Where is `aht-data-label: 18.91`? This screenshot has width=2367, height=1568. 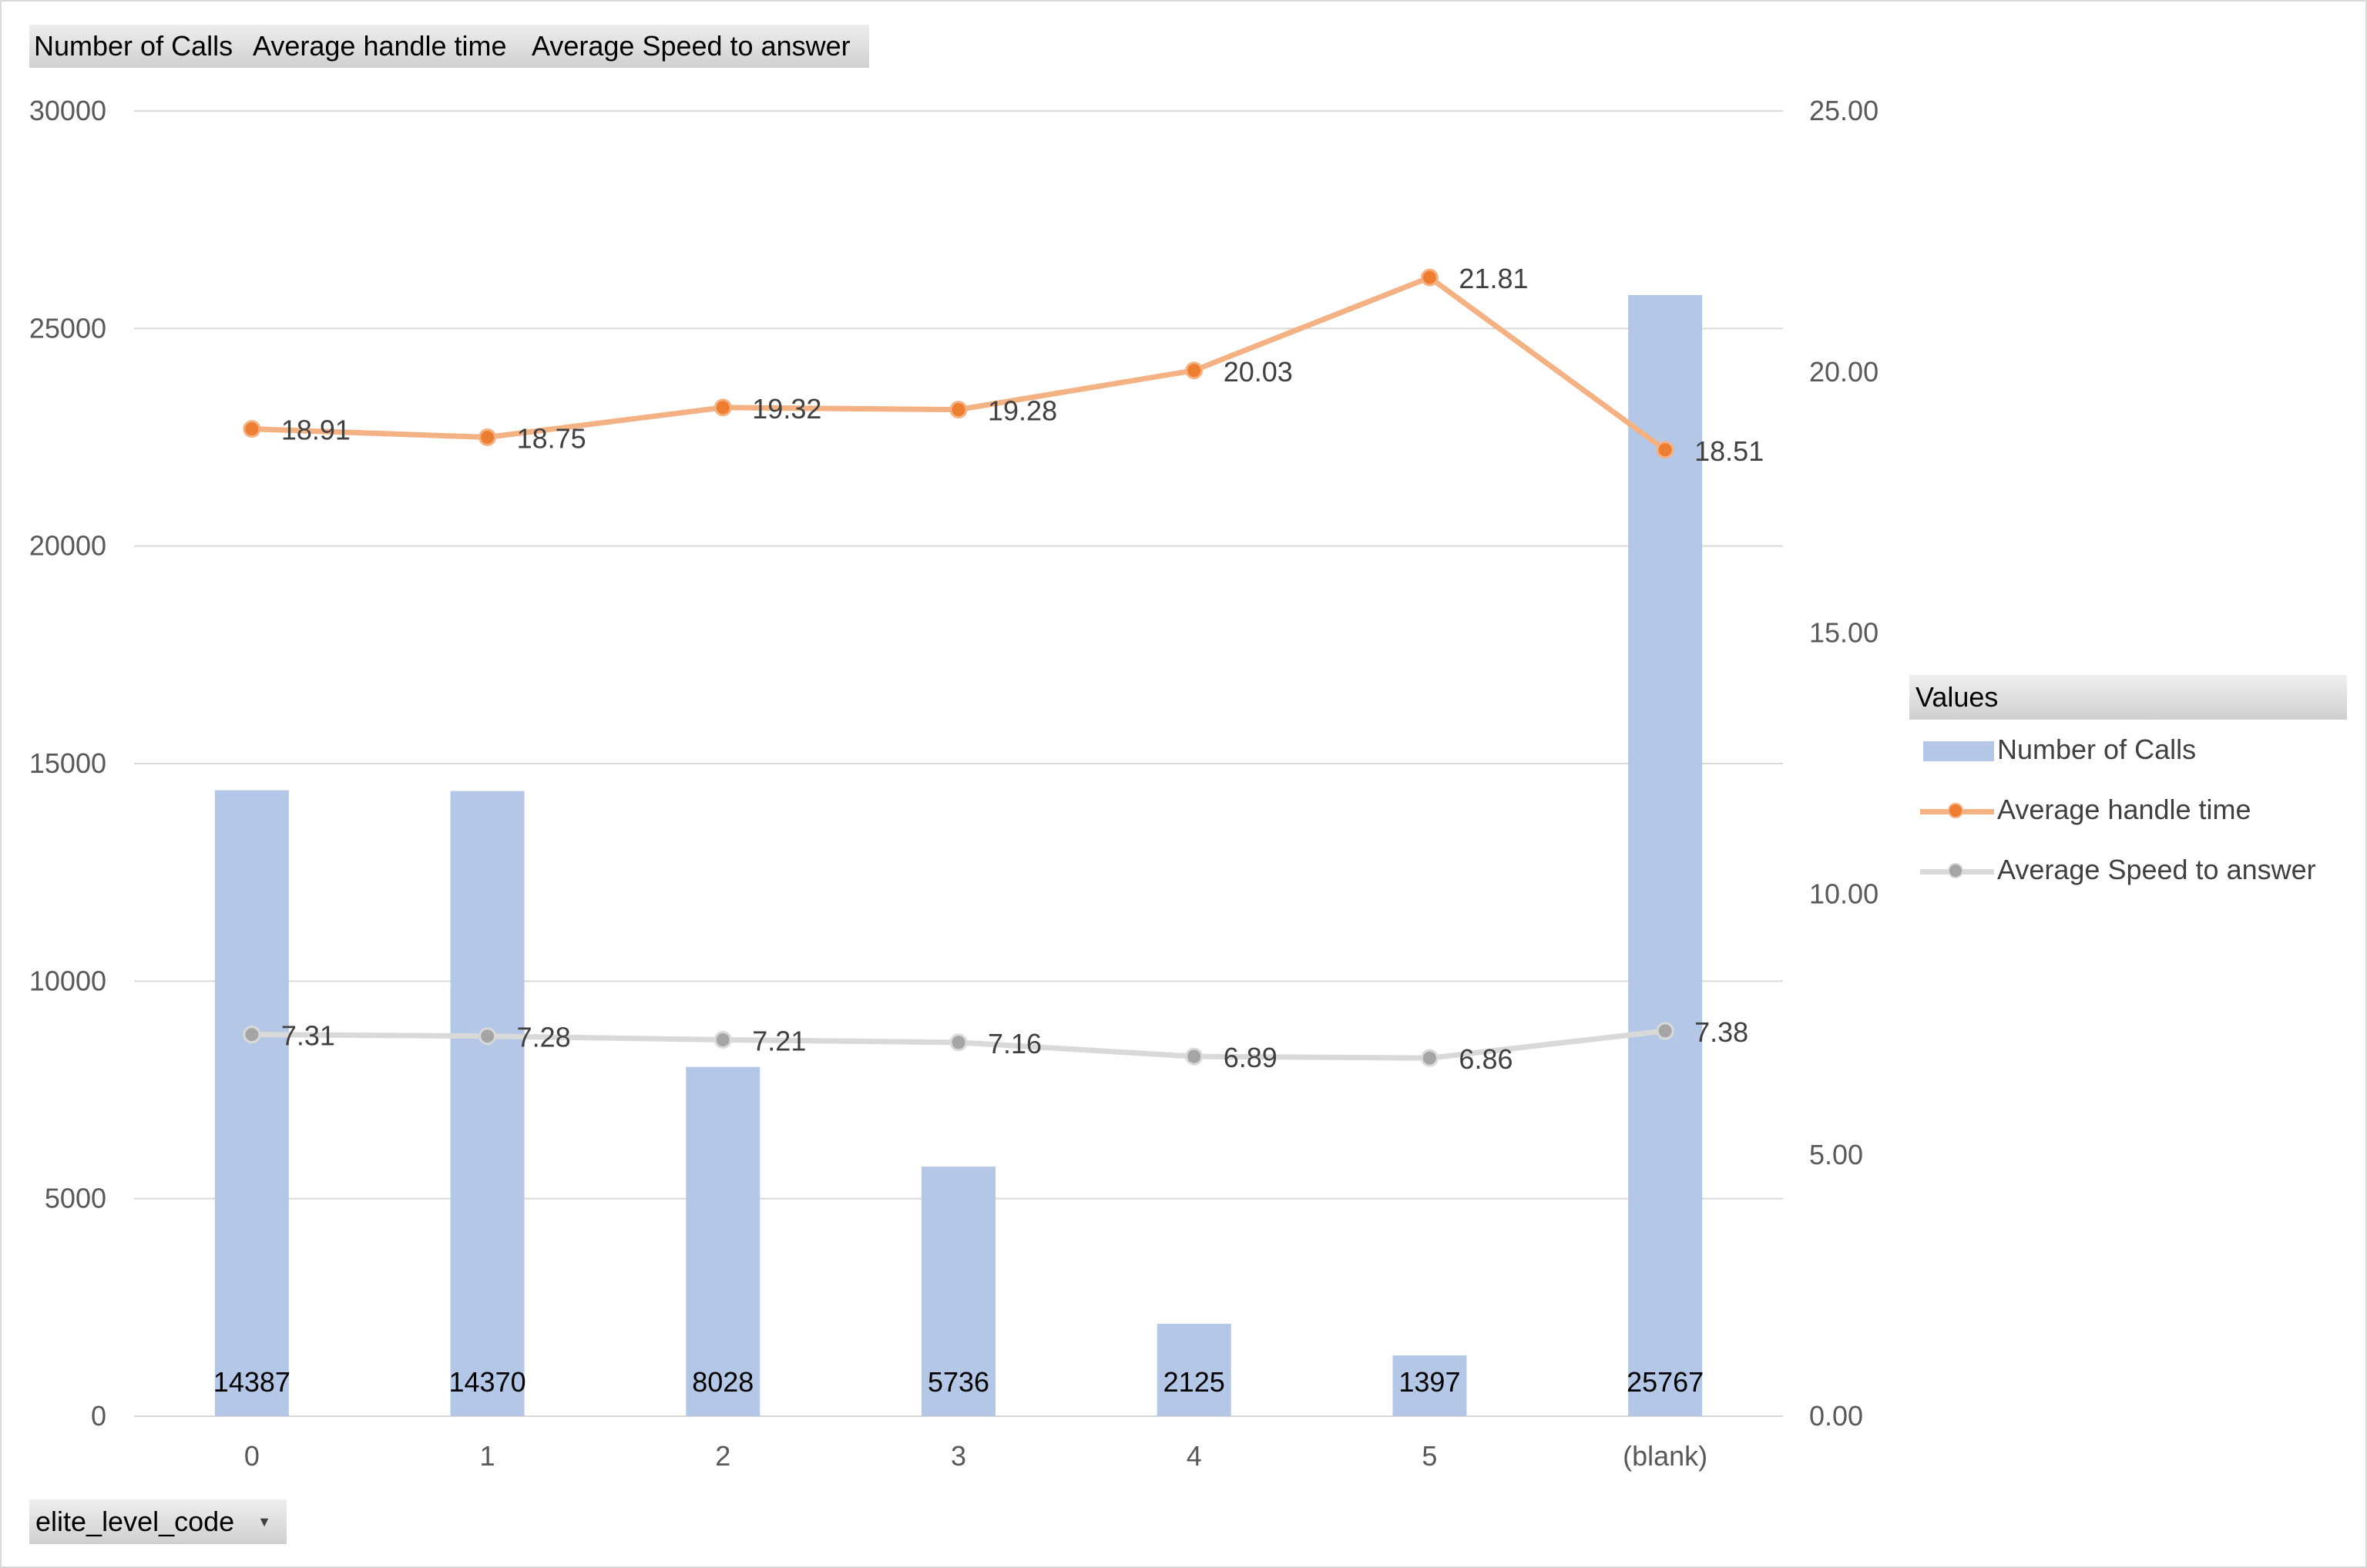
aht-data-label: 18.91 is located at coordinates (316, 431).